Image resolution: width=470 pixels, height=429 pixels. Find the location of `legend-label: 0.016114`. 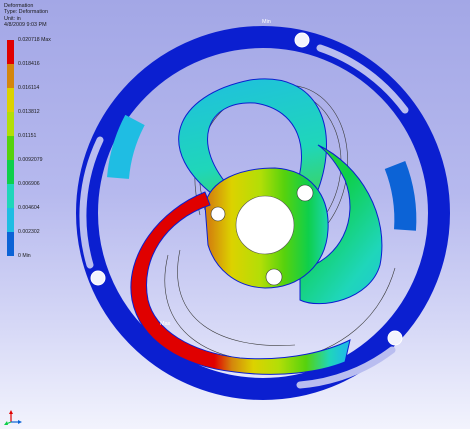

legend-label: 0.016114 is located at coordinates (29, 88).